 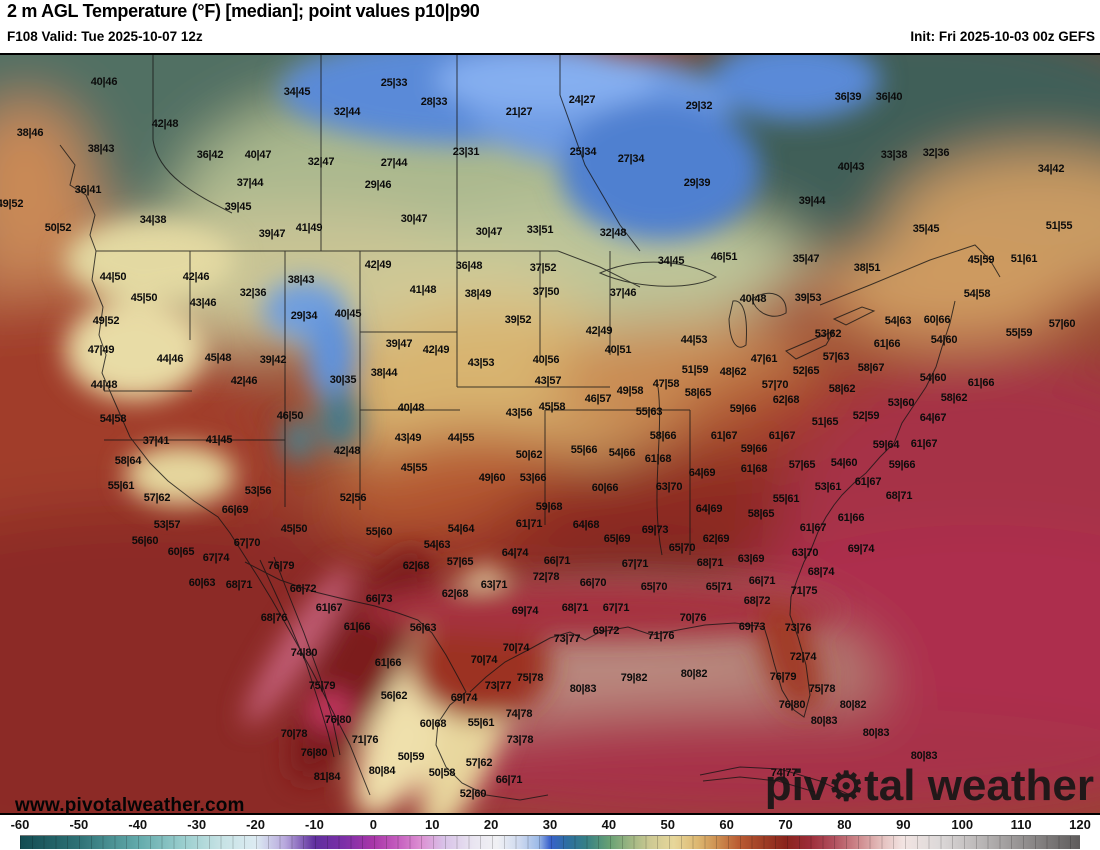 I want to click on brand-text-right: tal weather, so click(x=979, y=785).